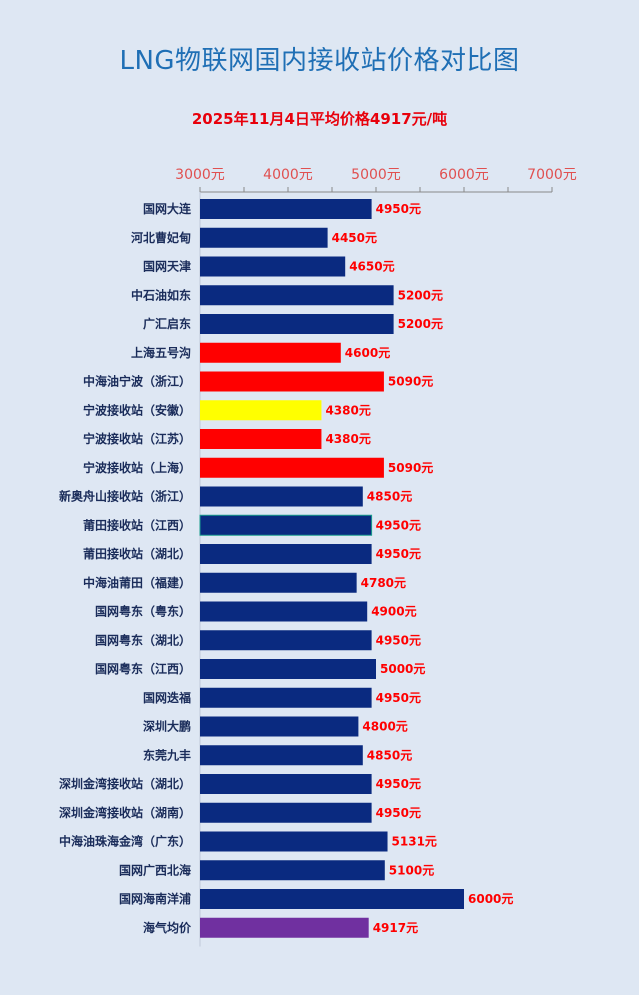 The width and height of the screenshot is (639, 995). I want to click on category-label: 莆田接收站（江西）, so click(137, 524).